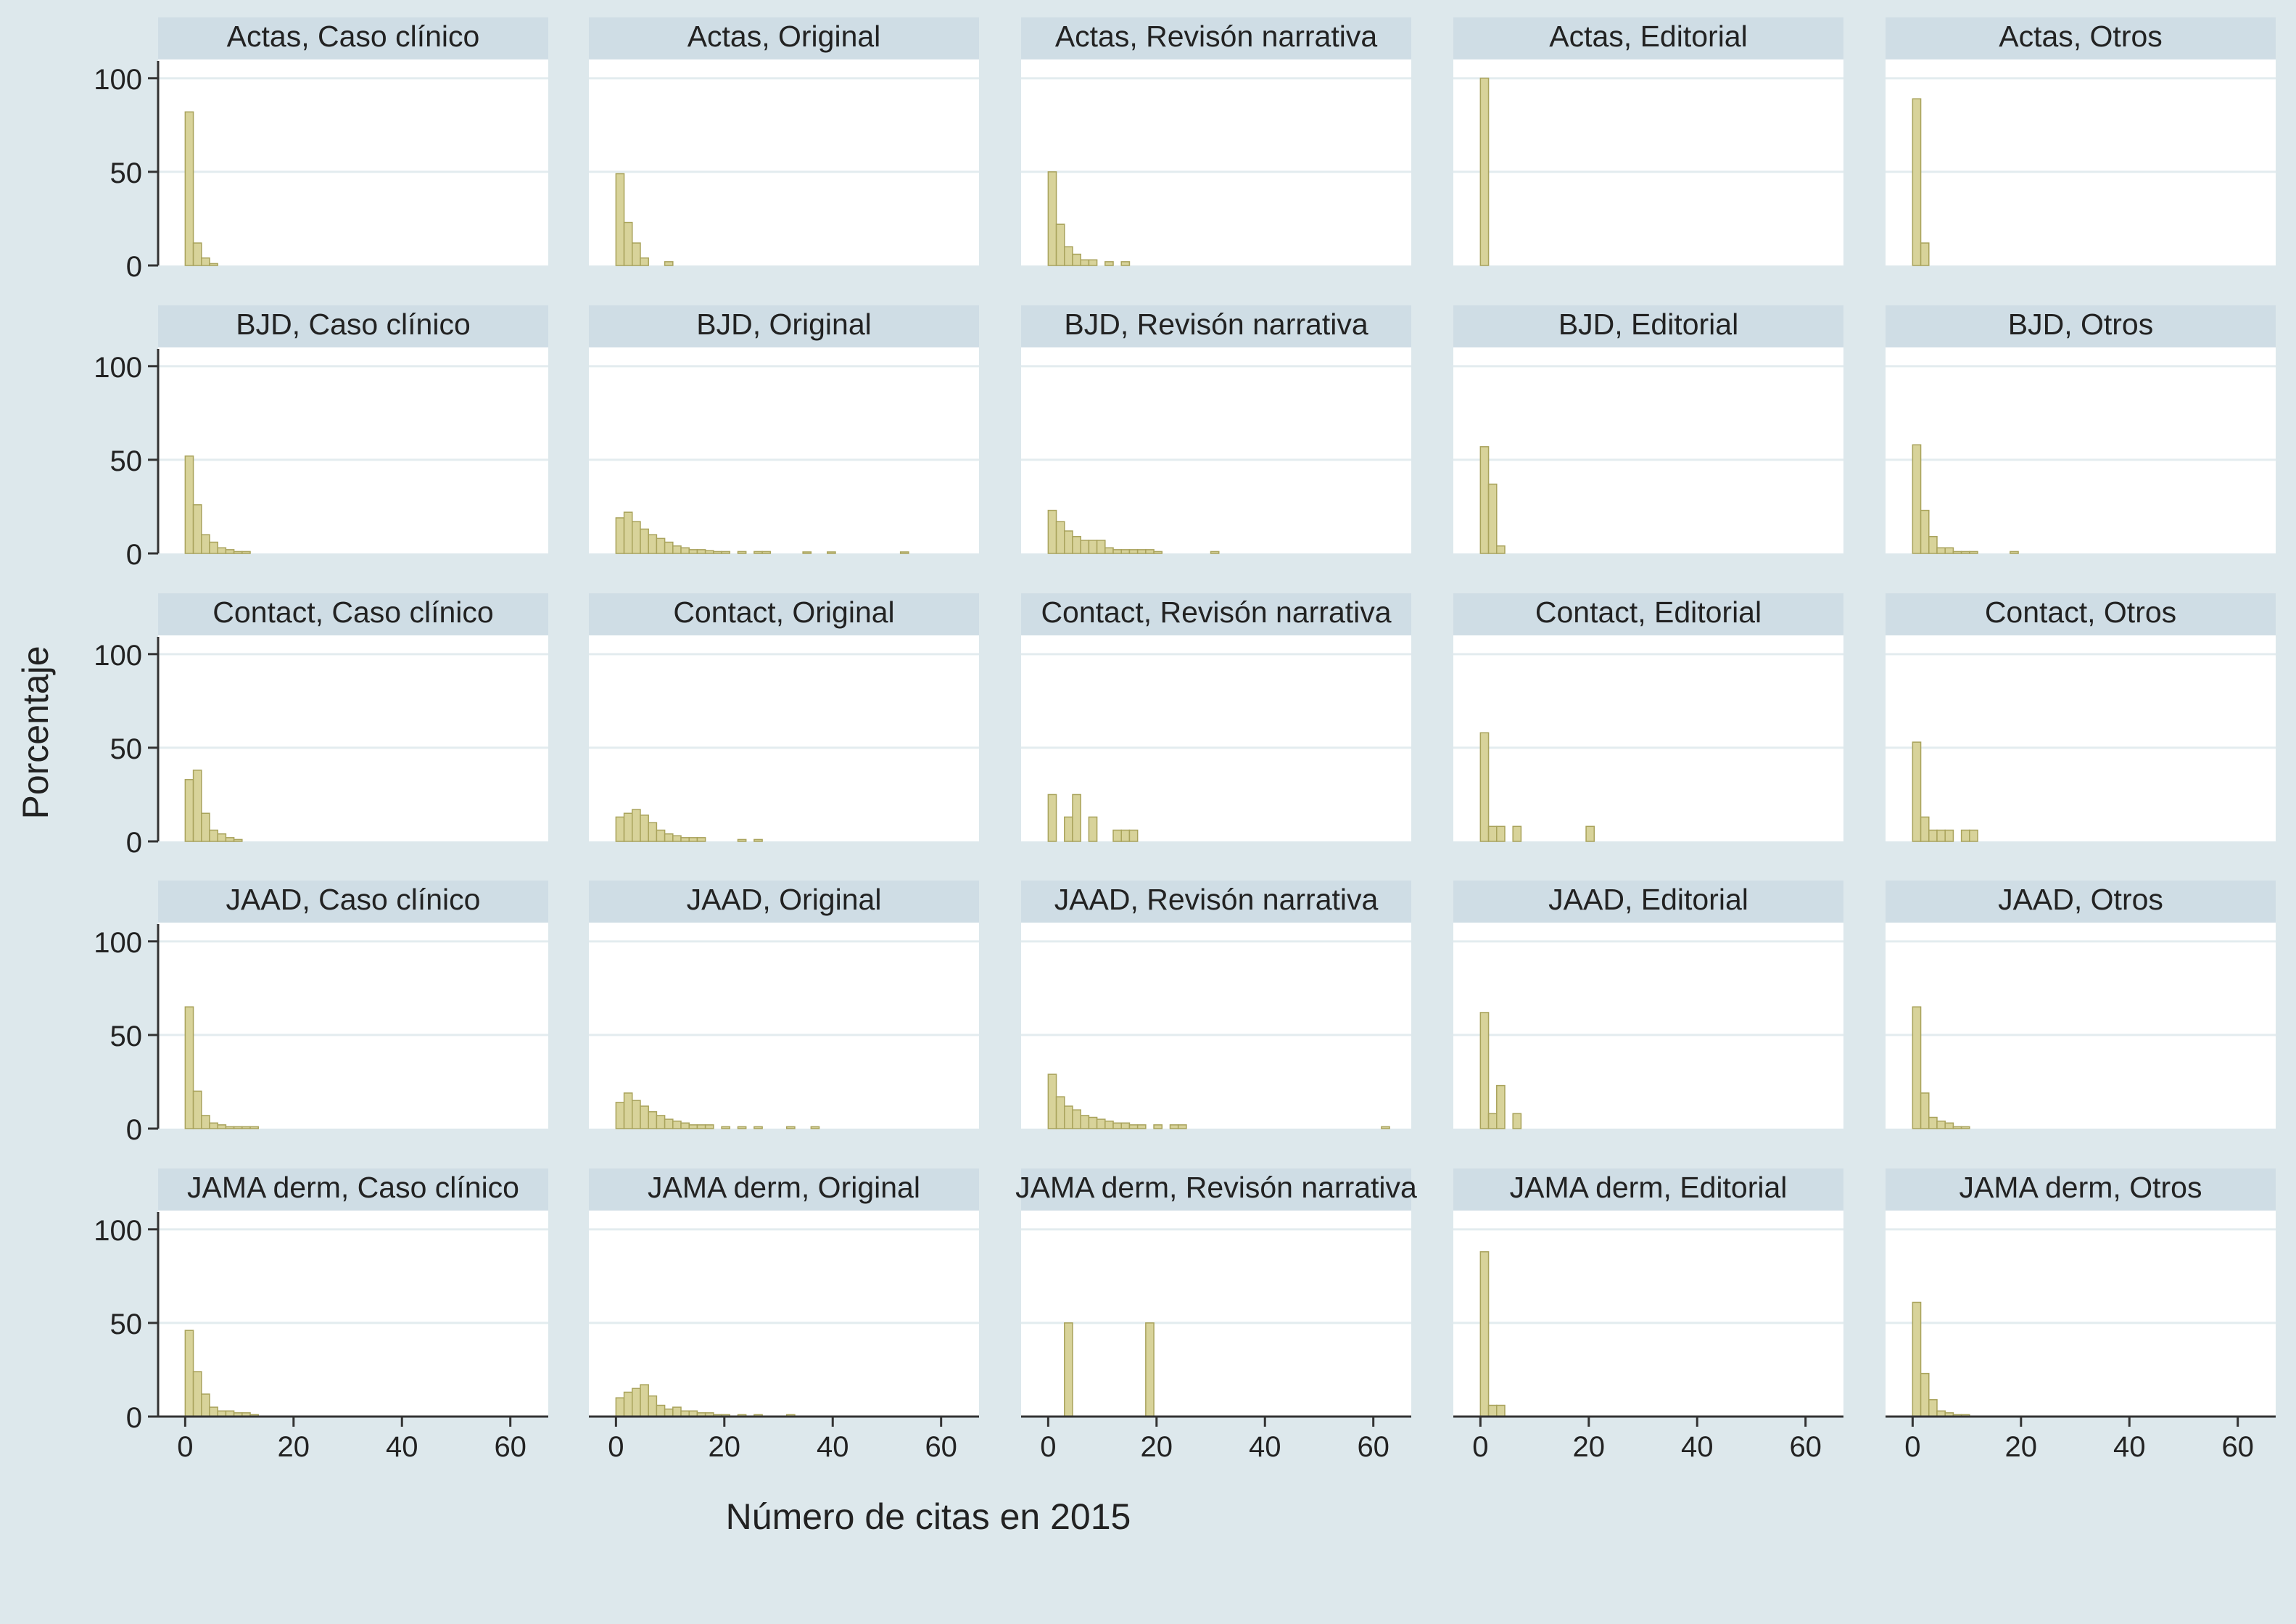 This screenshot has width=2296, height=1624. Describe the element at coordinates (352, 612) in the screenshot. I see `panel-title: Contact, Caso clínico` at that location.